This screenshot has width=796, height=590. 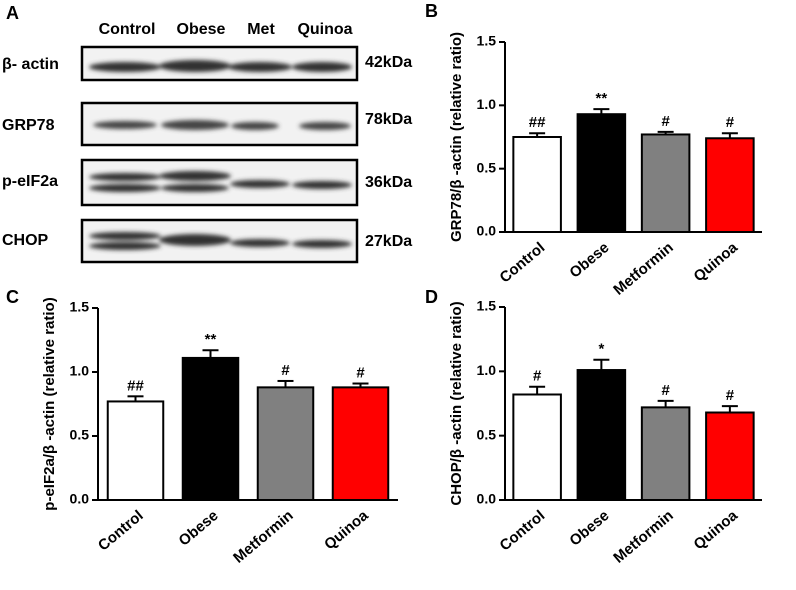 What do you see at coordinates (456, 403) in the screenshot?
I see `y-axis-label: CHOP/β -actin (relative ratio)` at bounding box center [456, 403].